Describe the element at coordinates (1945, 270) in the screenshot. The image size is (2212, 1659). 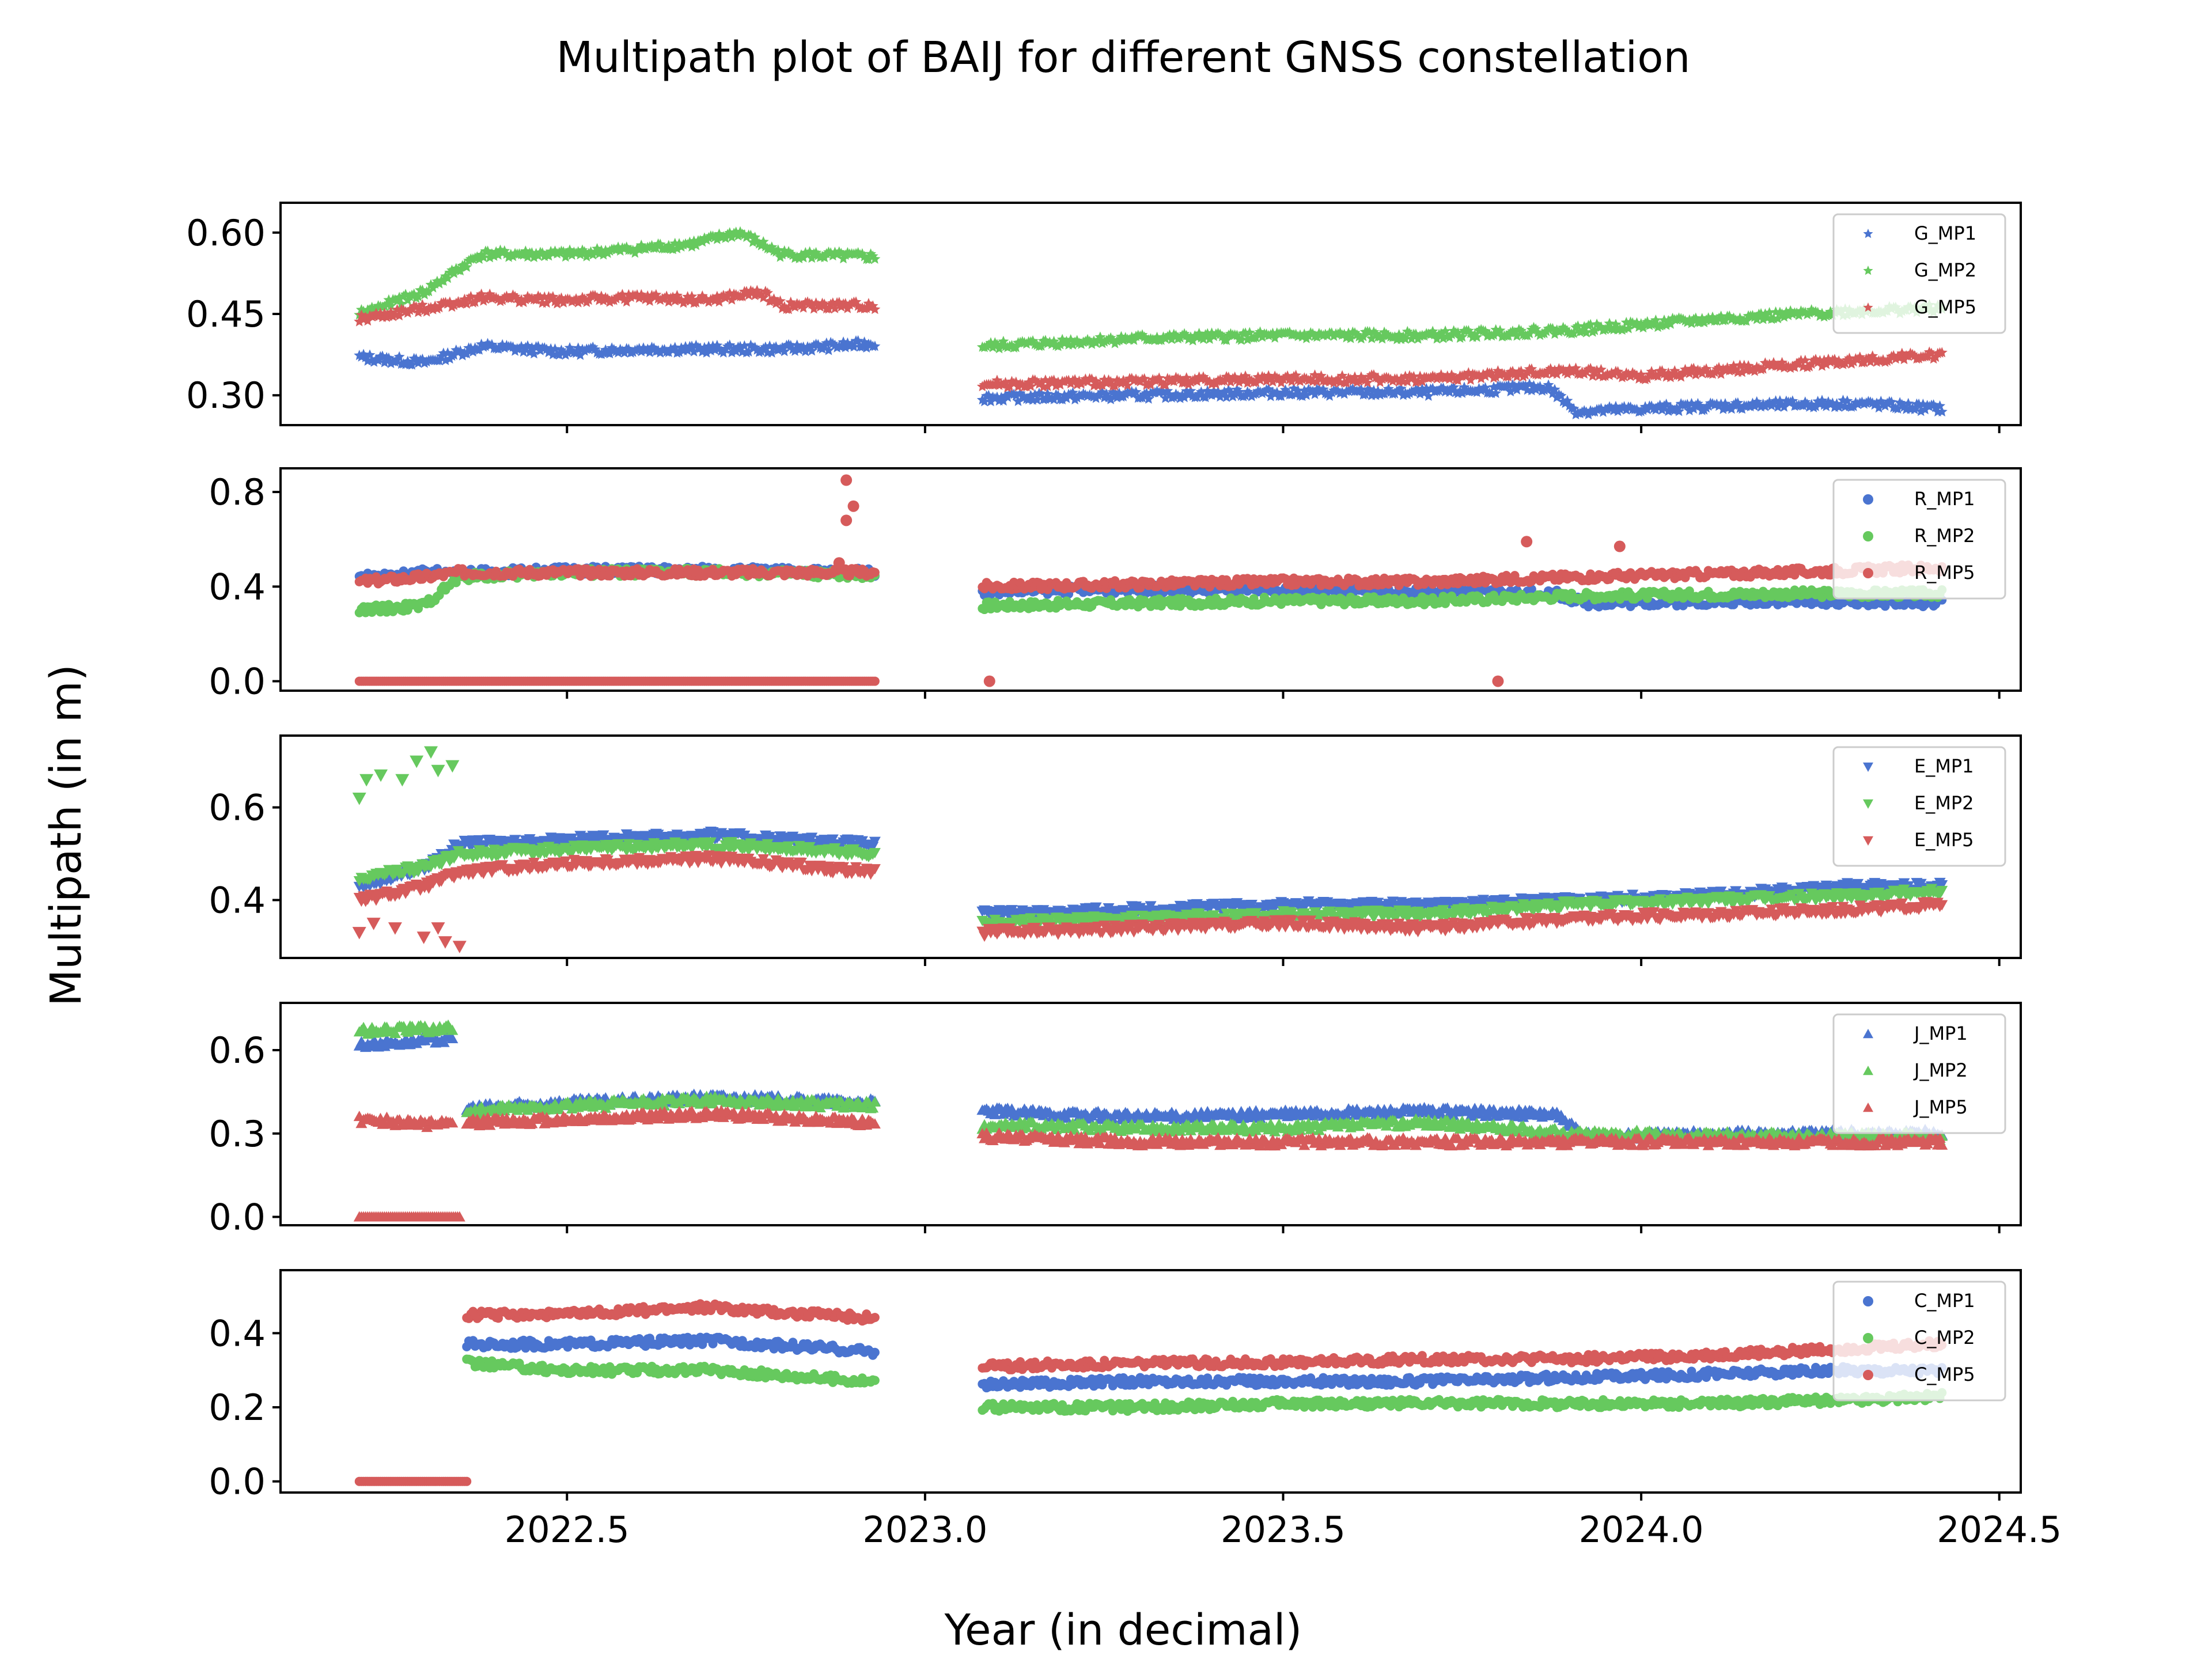
I see `legend-label: G_MP2` at that location.